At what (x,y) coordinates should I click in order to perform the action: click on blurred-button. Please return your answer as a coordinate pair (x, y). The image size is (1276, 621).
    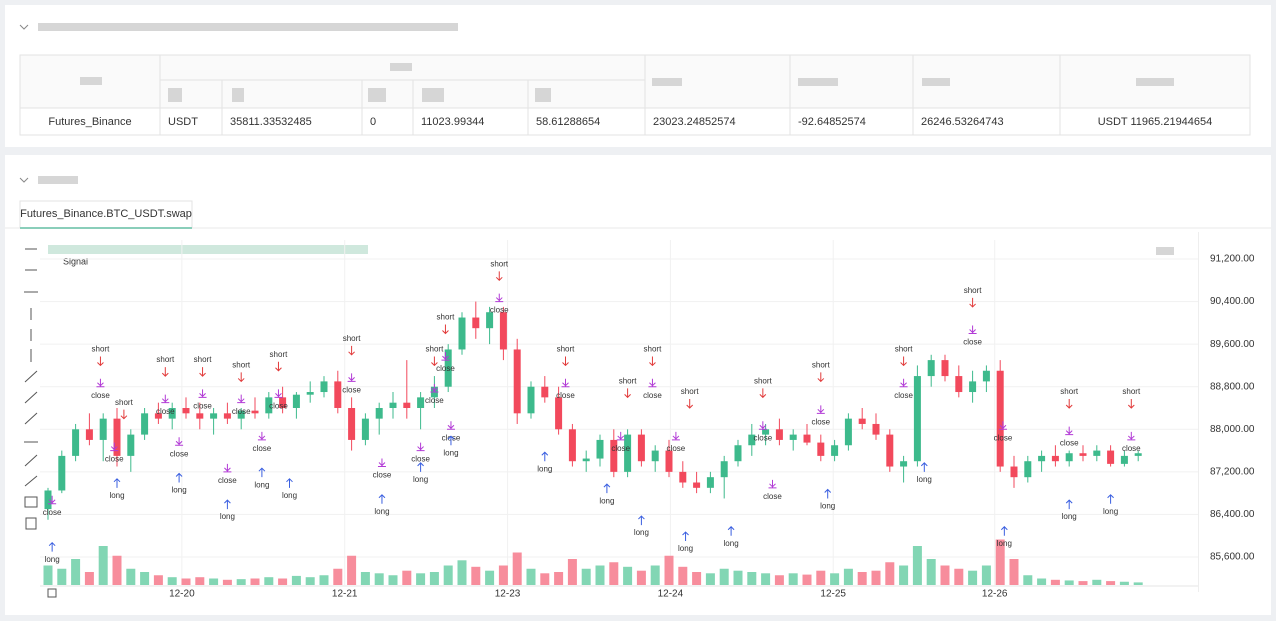
    Looking at the image, I should click on (1165, 251).